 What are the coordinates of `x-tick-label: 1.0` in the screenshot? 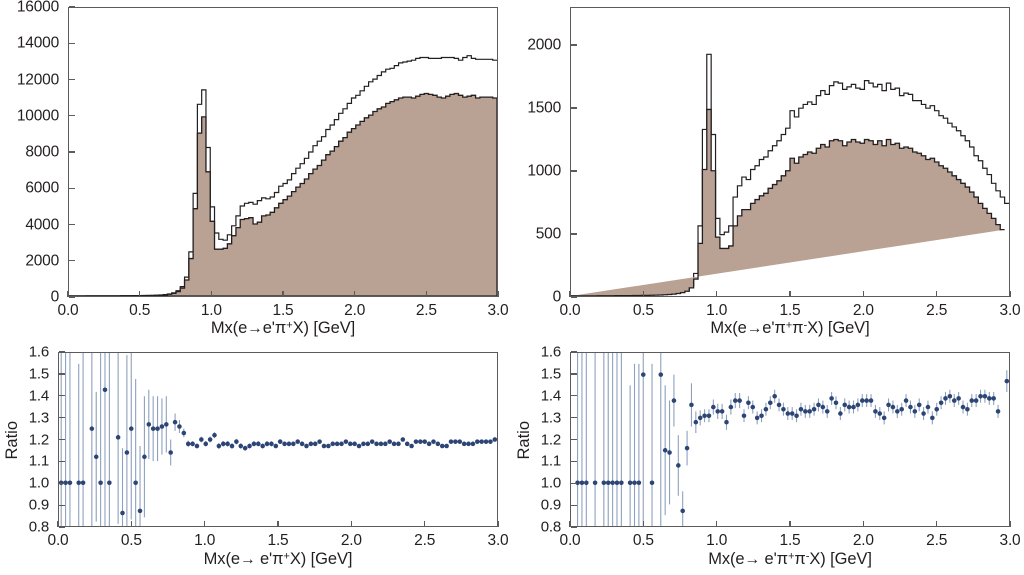 It's located at (717, 310).